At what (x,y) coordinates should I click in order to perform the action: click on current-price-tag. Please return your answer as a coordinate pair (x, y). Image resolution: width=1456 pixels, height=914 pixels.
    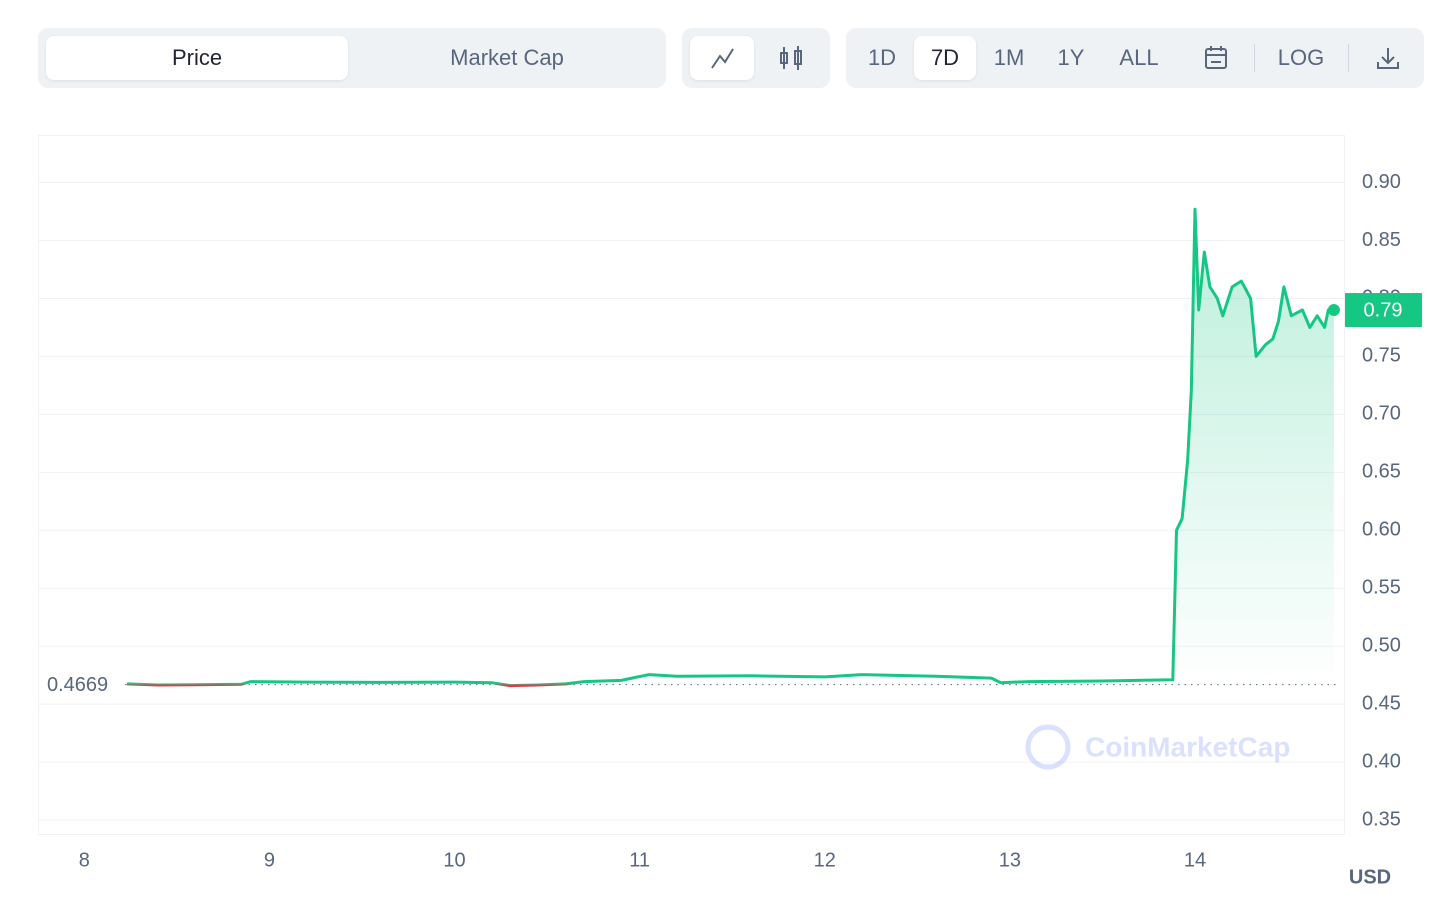
    Looking at the image, I should click on (1383, 310).